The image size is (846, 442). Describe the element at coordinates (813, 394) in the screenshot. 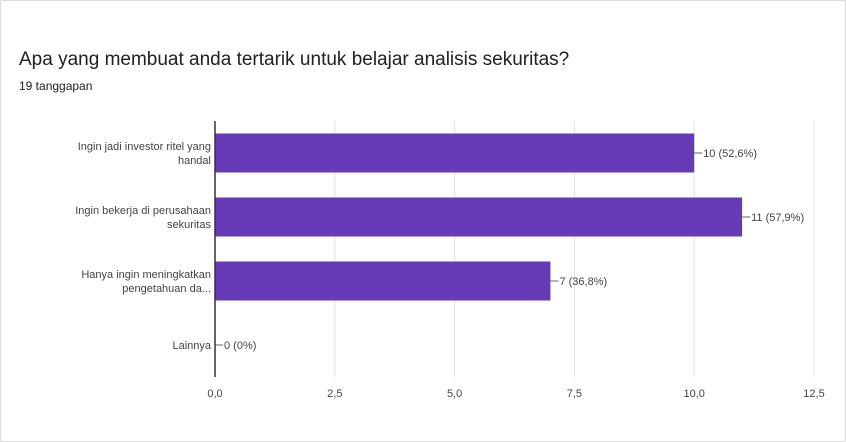

I see `x-tick-label: 12,5` at that location.